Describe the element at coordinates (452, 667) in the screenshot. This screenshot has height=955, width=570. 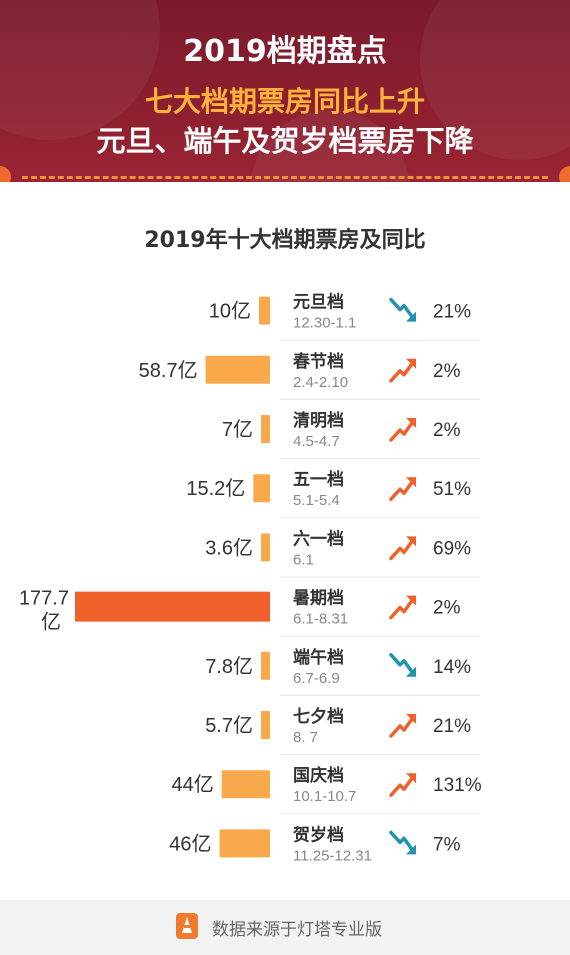
I see `yoy-label: 14%` at that location.